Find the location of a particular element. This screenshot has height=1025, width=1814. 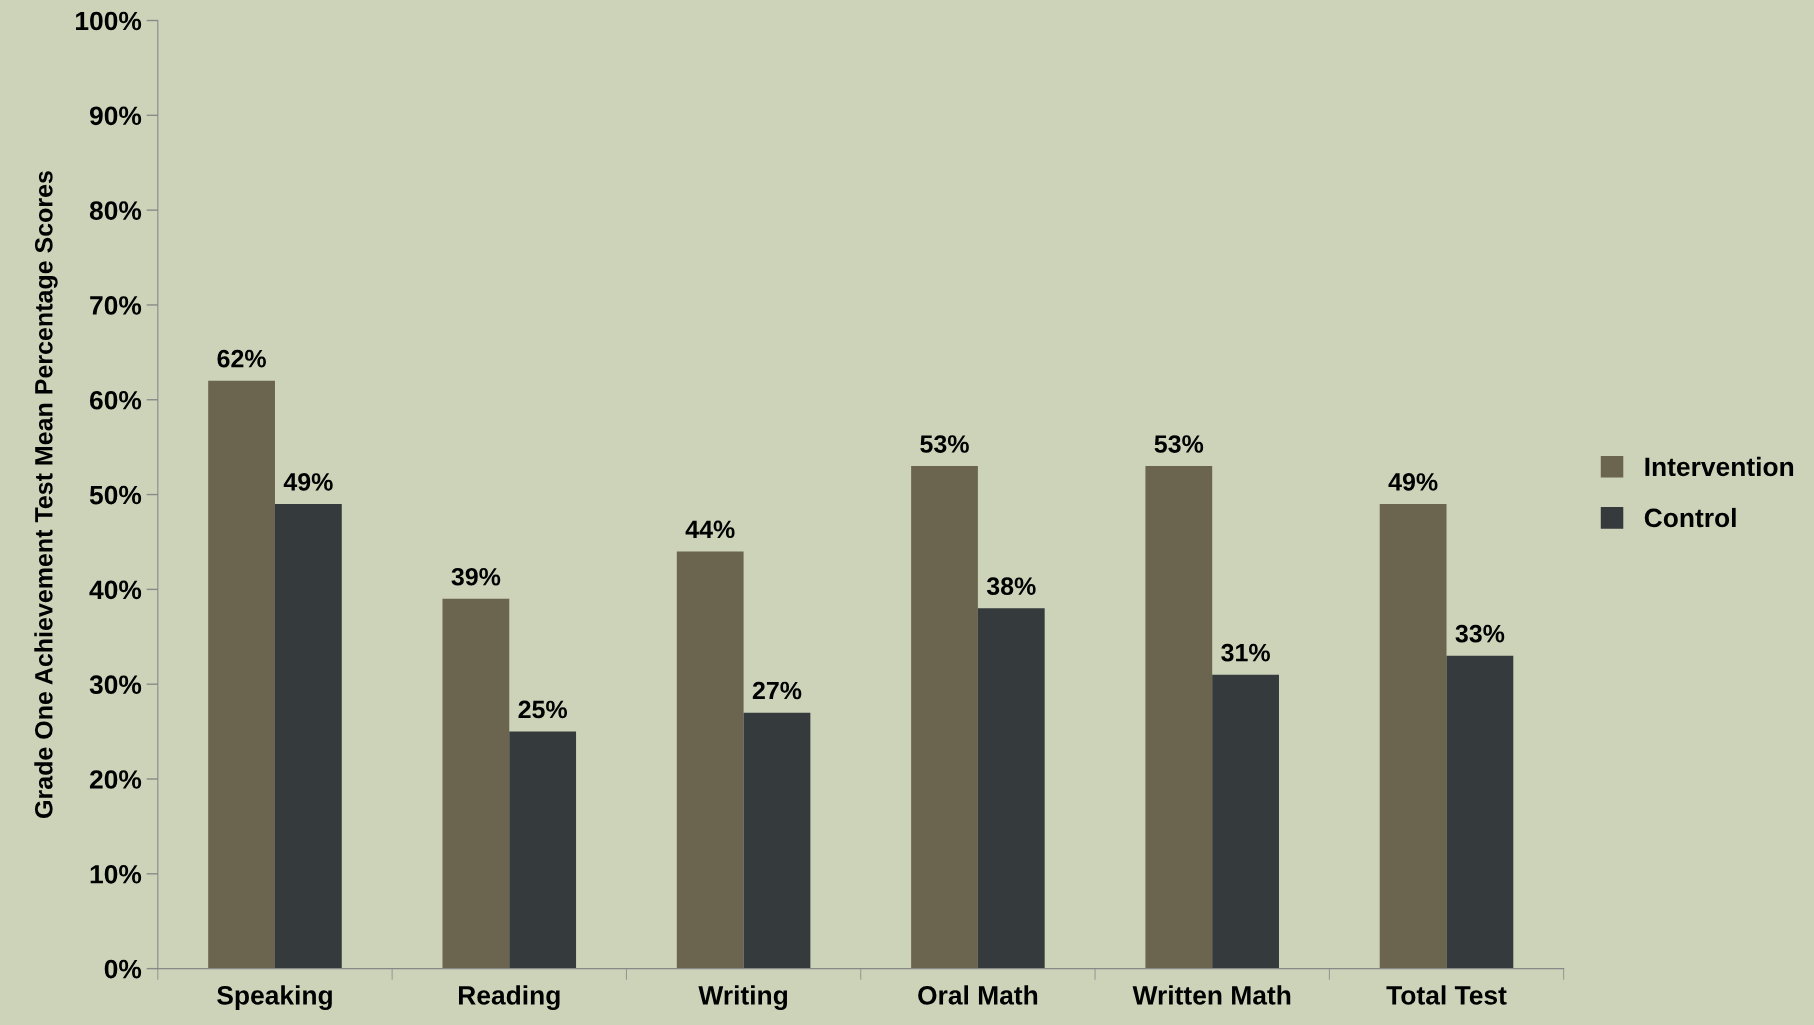

text: 62% is located at coordinates (241, 358).